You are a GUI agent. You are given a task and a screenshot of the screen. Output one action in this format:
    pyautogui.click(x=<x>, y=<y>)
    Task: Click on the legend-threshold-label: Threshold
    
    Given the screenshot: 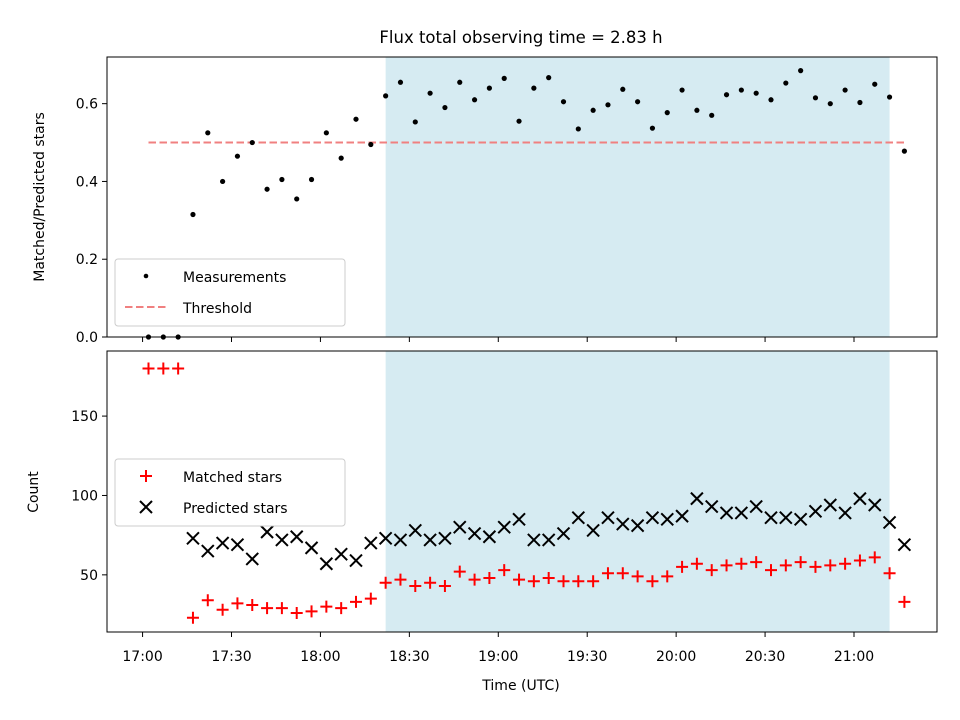 What is the action you would take?
    pyautogui.click(x=217, y=309)
    